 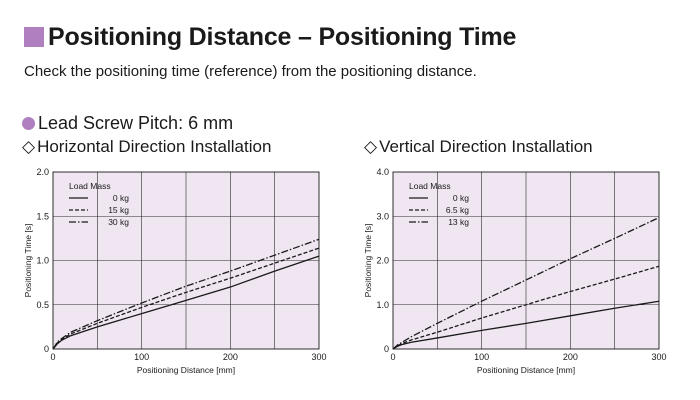 What do you see at coordinates (458, 222) in the screenshot?
I see `legend-label: 13 kg` at bounding box center [458, 222].